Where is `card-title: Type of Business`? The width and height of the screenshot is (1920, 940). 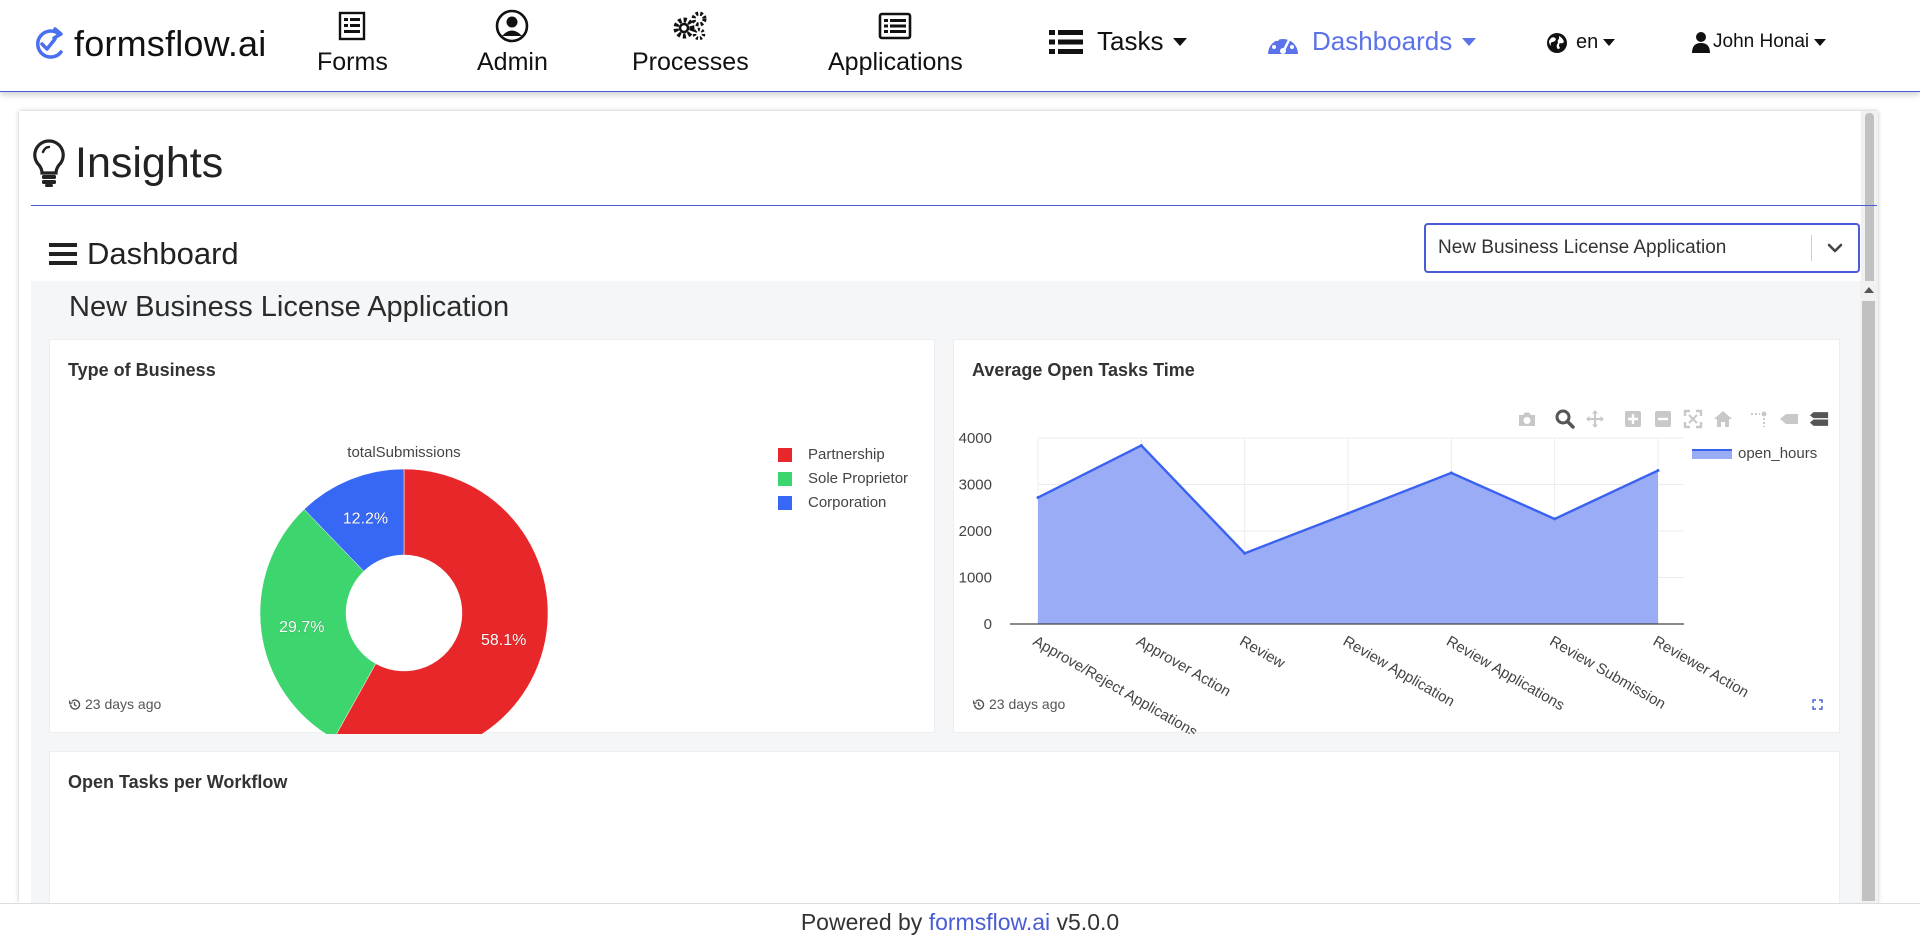
card-title: Type of Business is located at coordinates (142, 370).